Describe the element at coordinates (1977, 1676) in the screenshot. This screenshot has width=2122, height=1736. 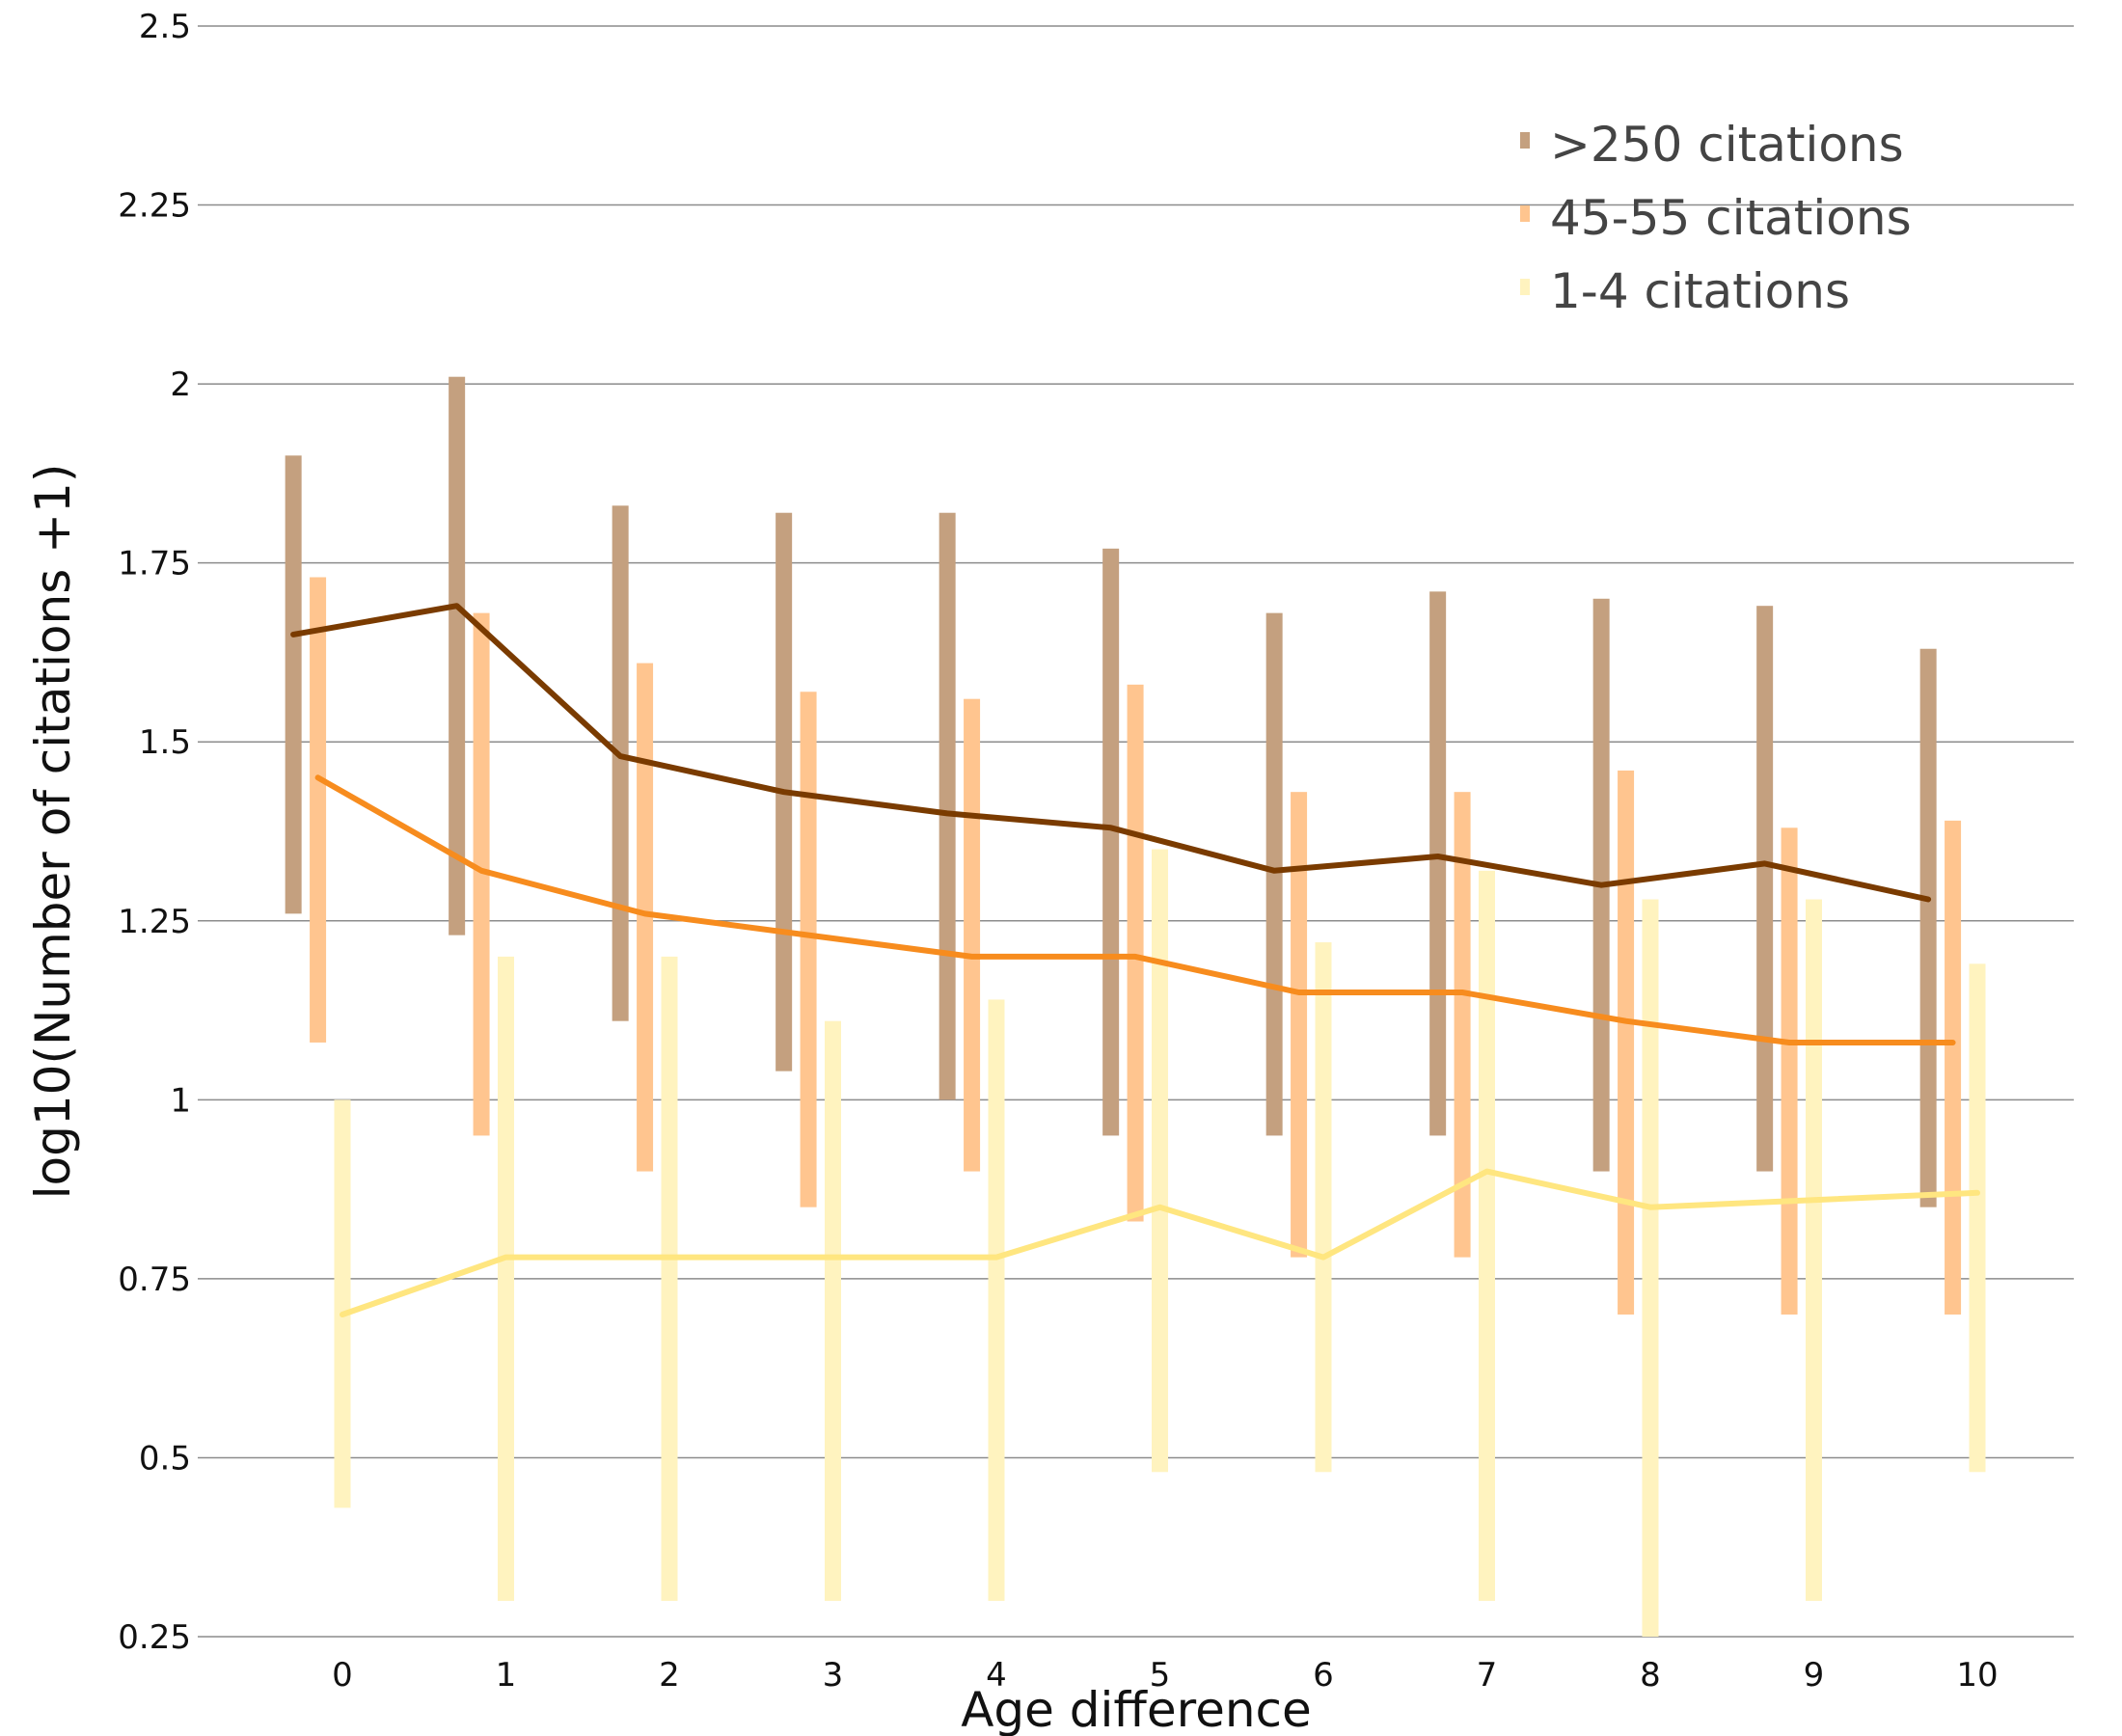
I see `x-tick-label: 10` at that location.